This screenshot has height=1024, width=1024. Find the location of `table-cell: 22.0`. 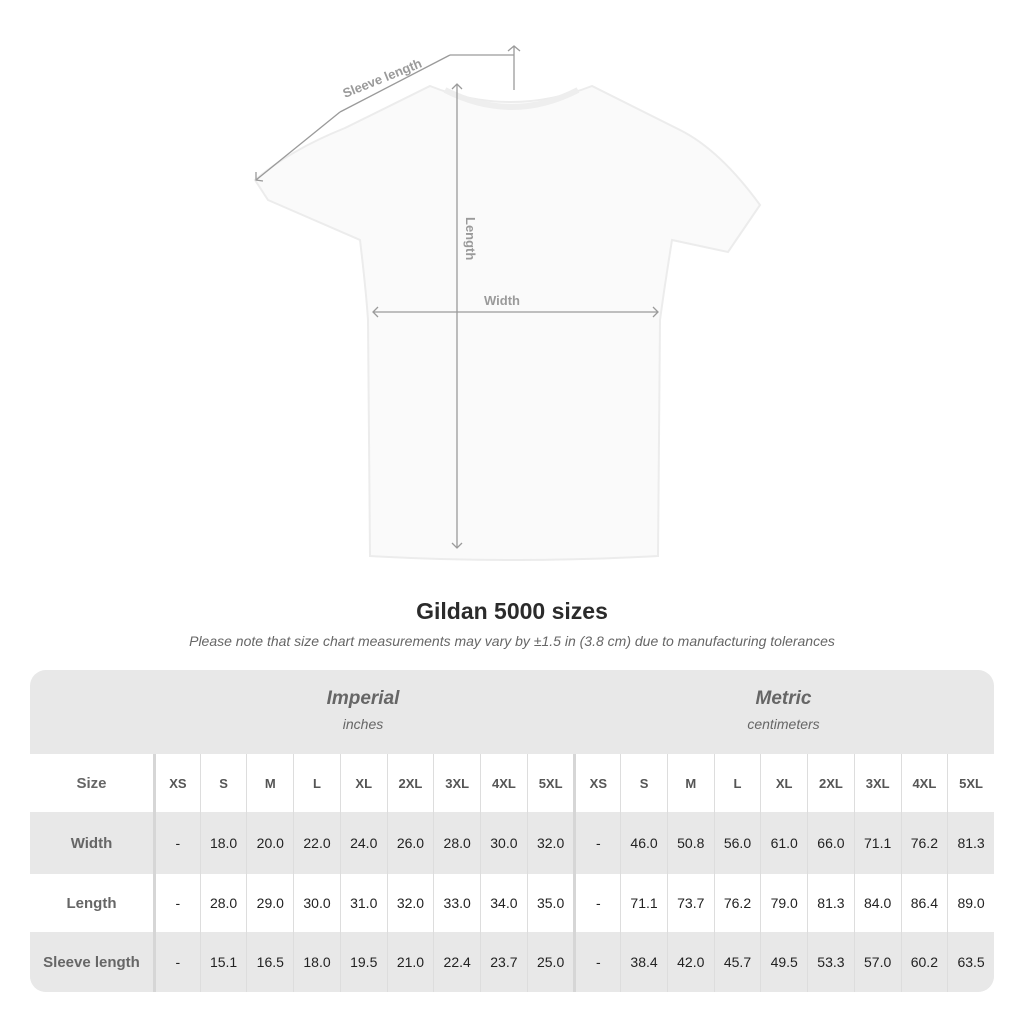

table-cell: 22.0 is located at coordinates (316, 843).